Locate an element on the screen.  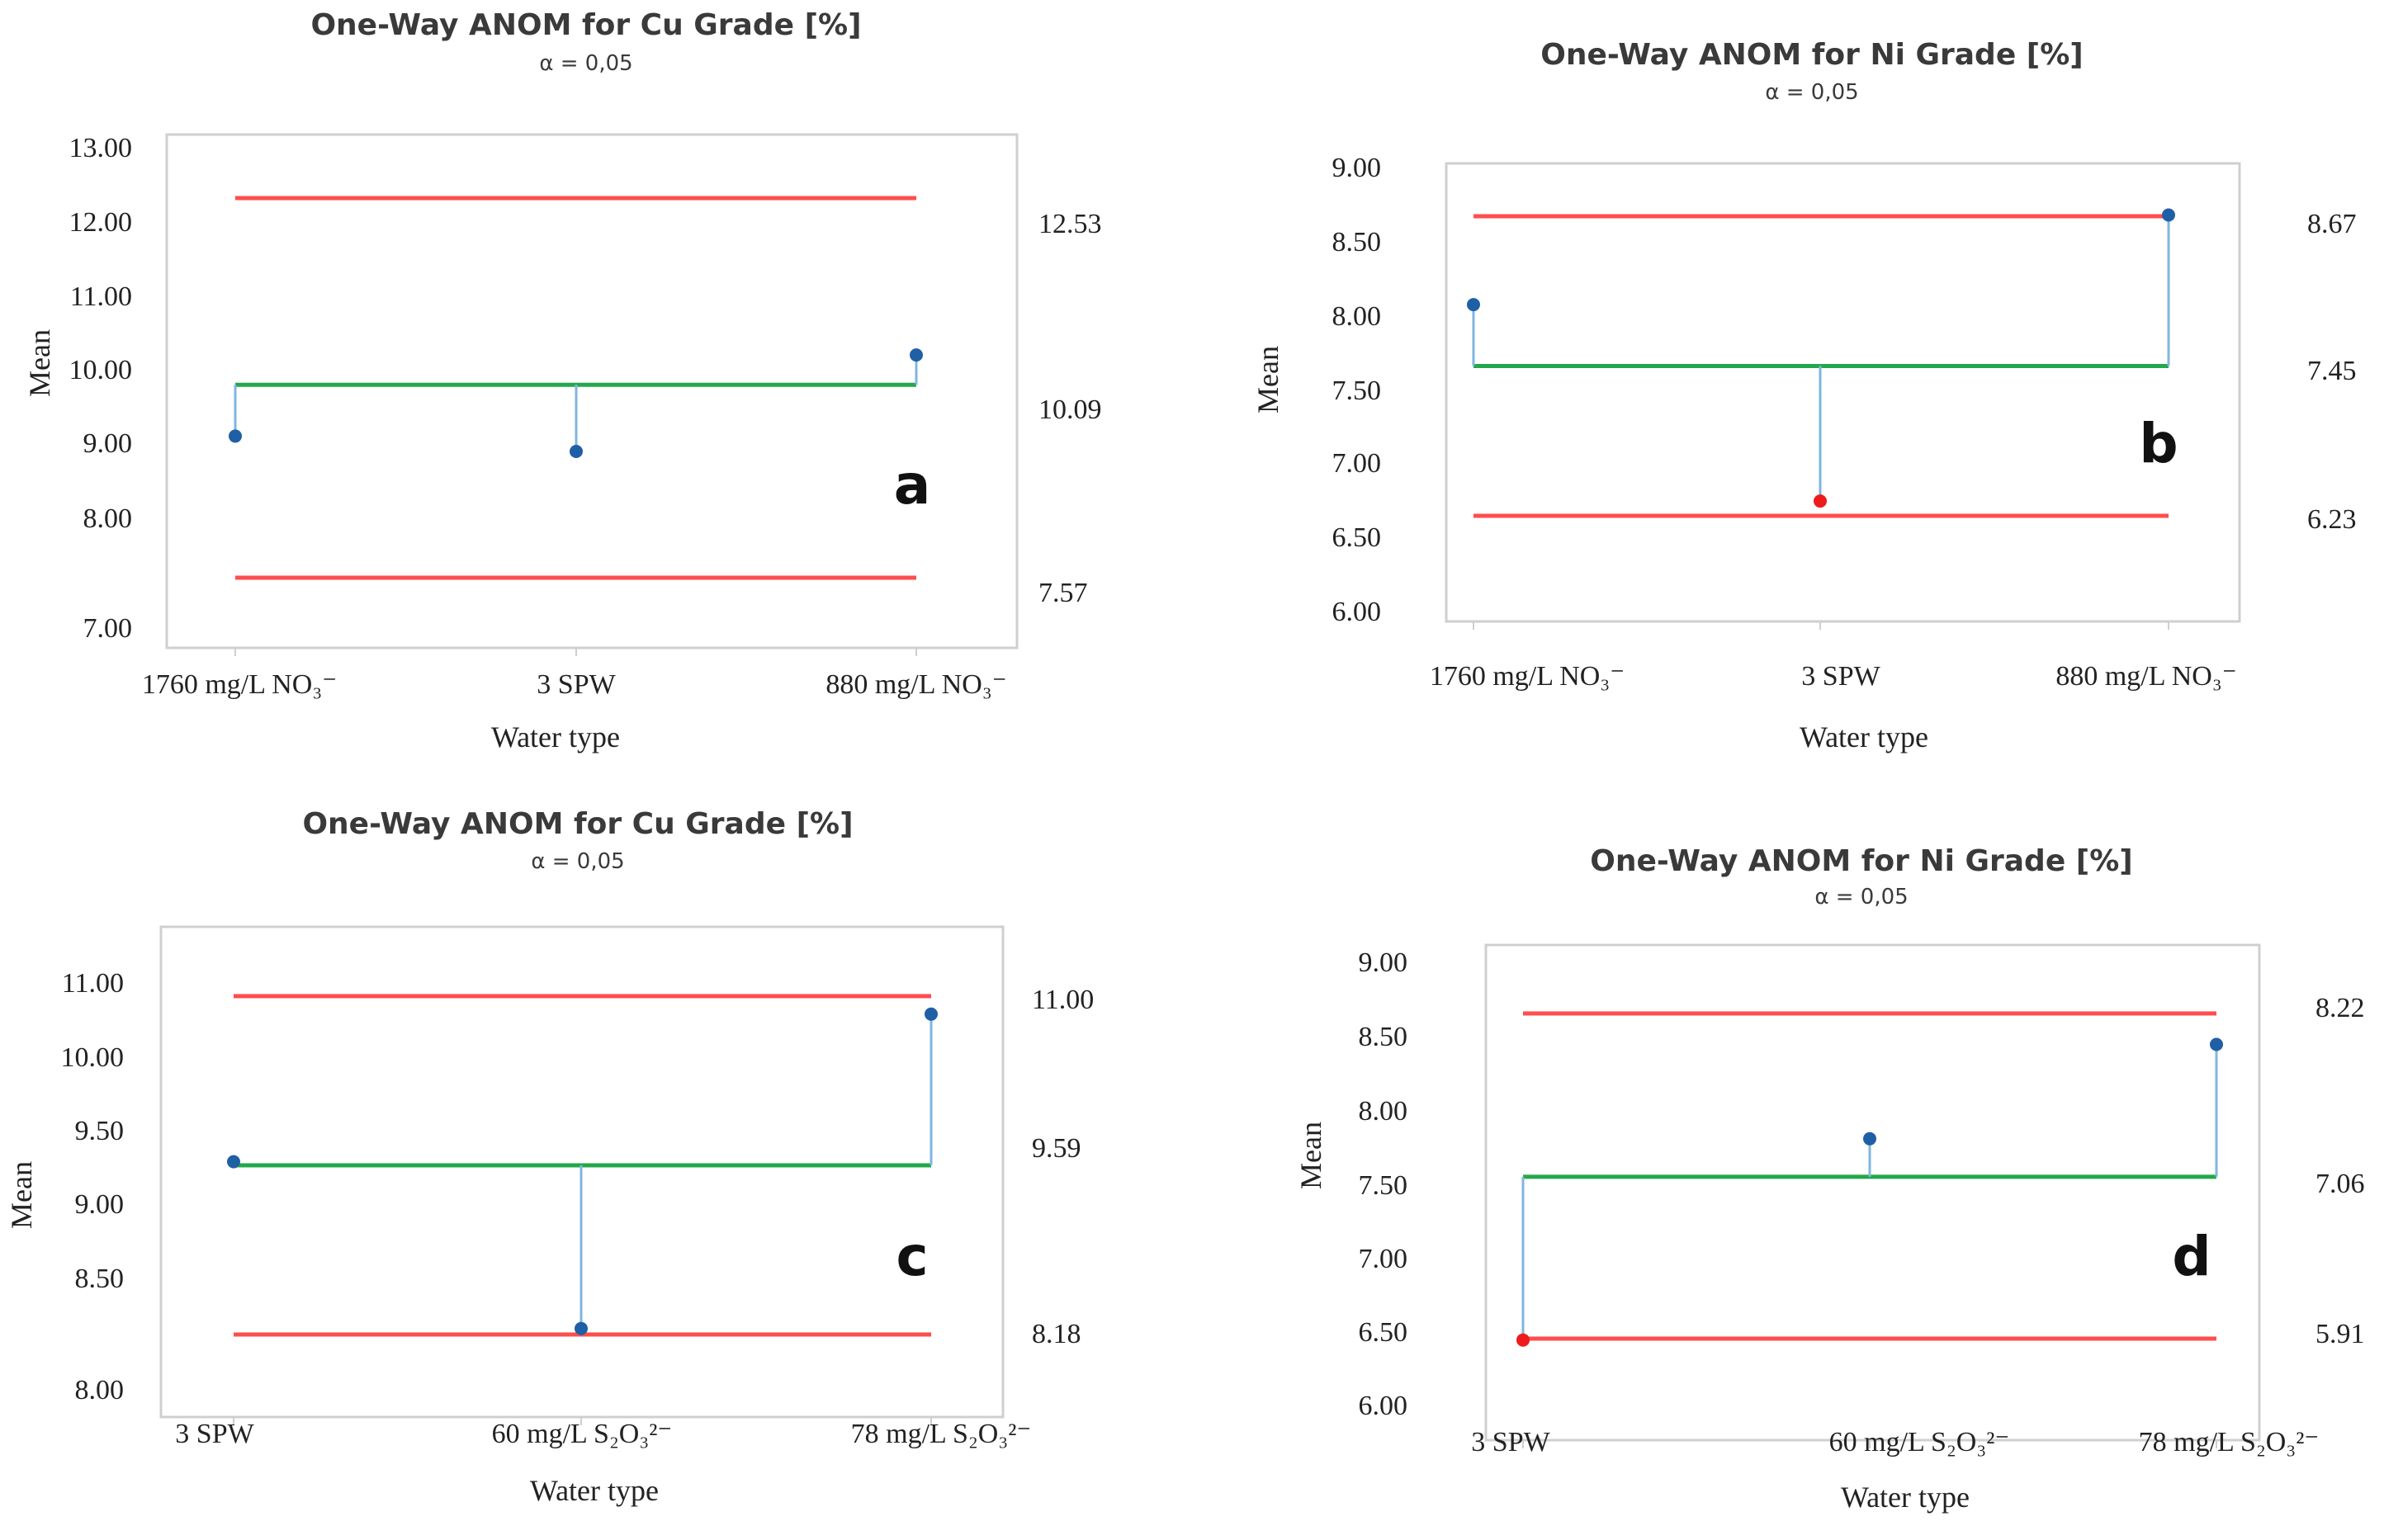
y-tick-label: 12.00 is located at coordinates (101, 222).